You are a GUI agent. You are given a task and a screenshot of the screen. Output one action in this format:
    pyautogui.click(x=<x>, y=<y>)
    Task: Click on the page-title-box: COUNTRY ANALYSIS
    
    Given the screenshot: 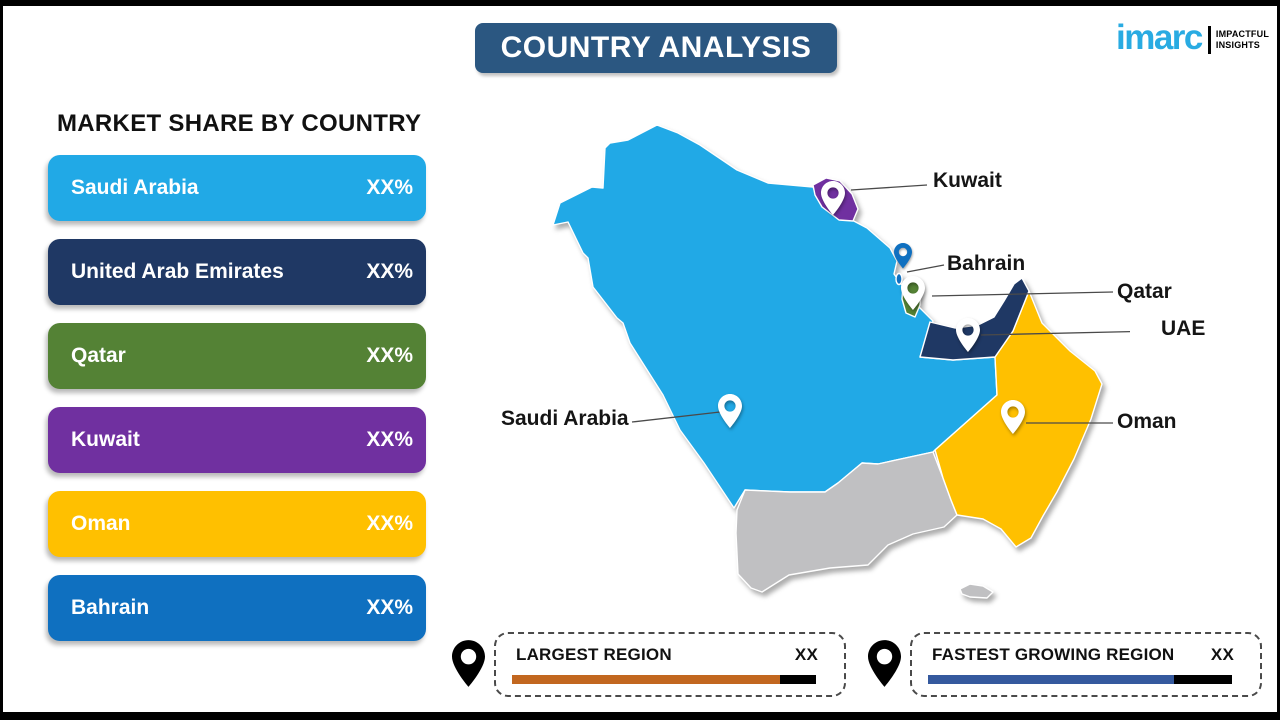 What is the action you would take?
    pyautogui.click(x=656, y=48)
    